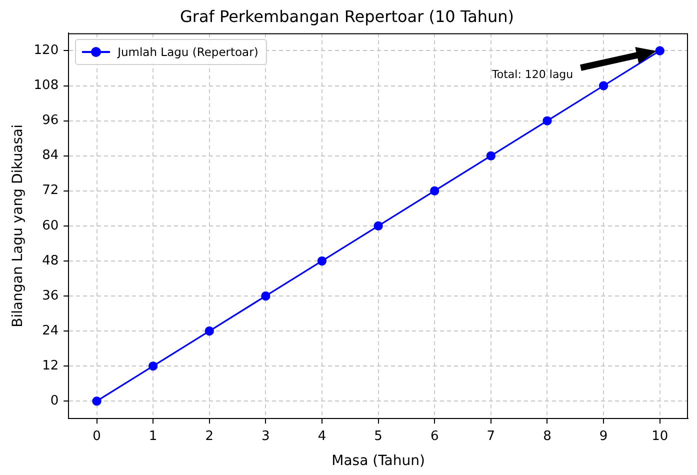  What do you see at coordinates (96, 436) in the screenshot?
I see `x-tick-label: 0` at bounding box center [96, 436].